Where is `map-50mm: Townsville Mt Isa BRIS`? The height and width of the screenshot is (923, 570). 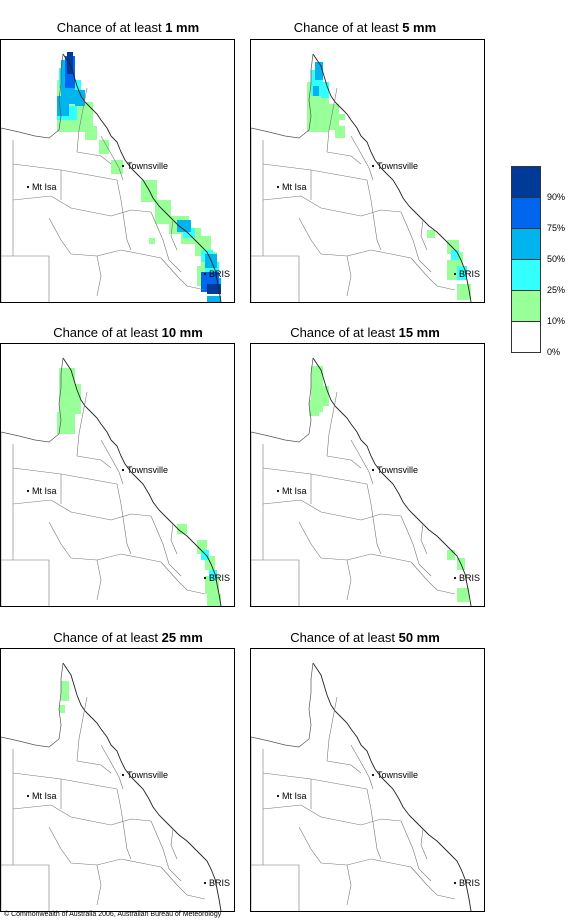 map-50mm: Townsville Mt Isa BRIS is located at coordinates (367, 780).